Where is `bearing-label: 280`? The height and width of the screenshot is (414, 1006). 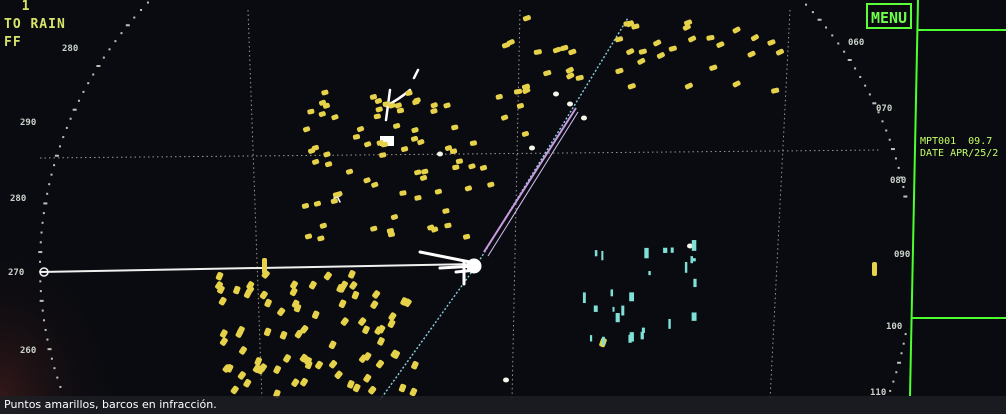
bearing-label: 280 is located at coordinates (70, 49).